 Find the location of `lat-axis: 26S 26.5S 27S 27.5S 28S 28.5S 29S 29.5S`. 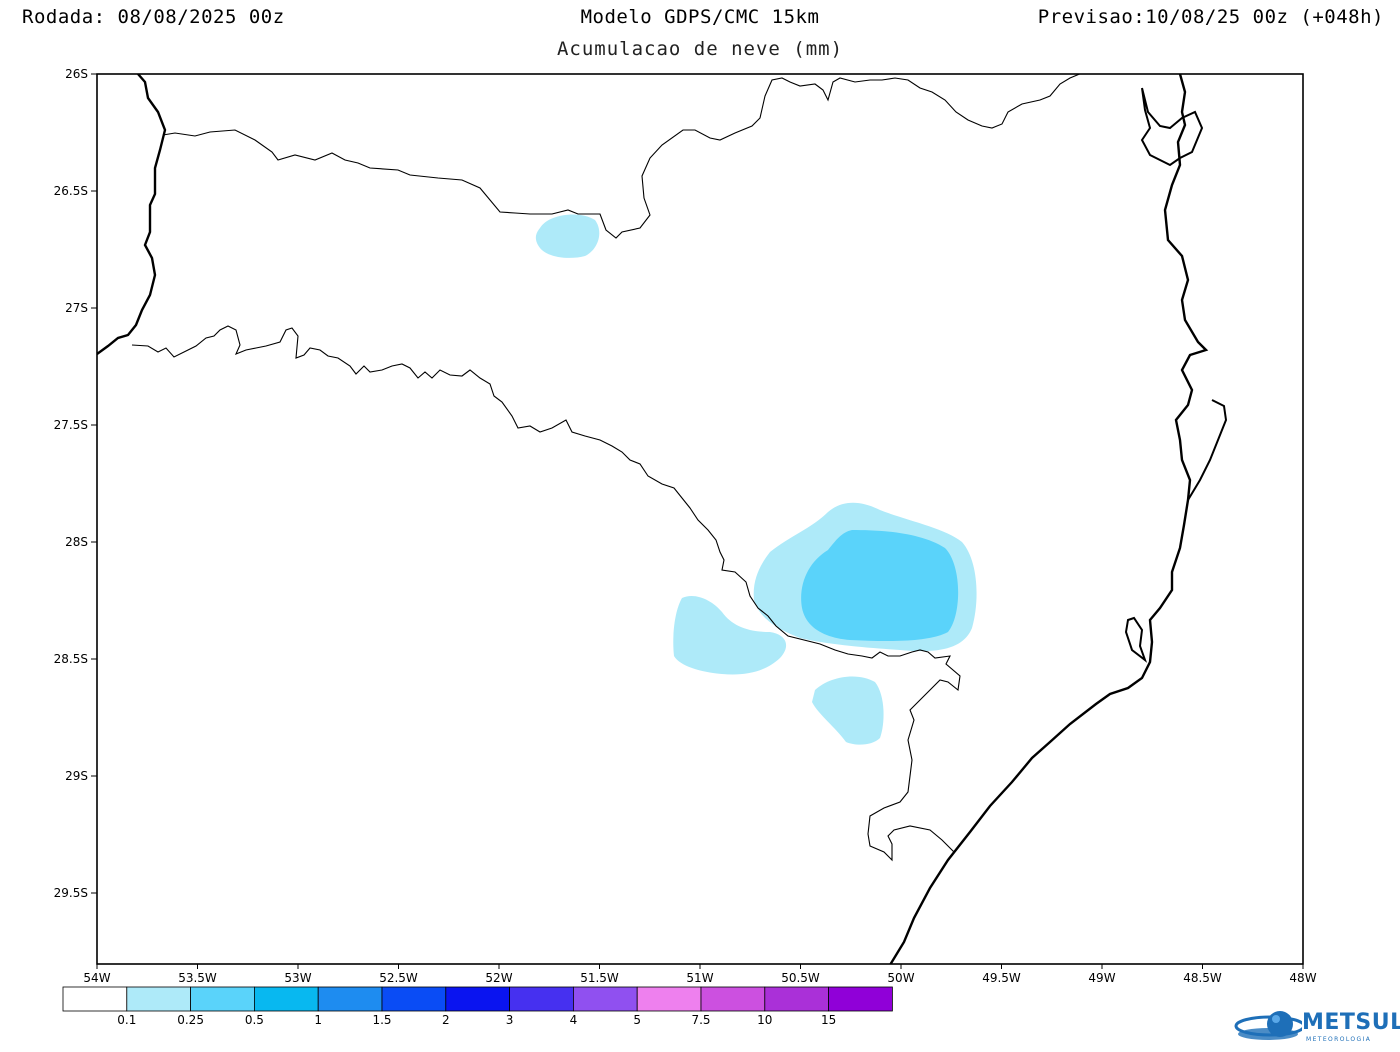

lat-axis: 26S 26.5S 27S 27.5S 28S 28.5S 29S 29.5S is located at coordinates (75, 483).